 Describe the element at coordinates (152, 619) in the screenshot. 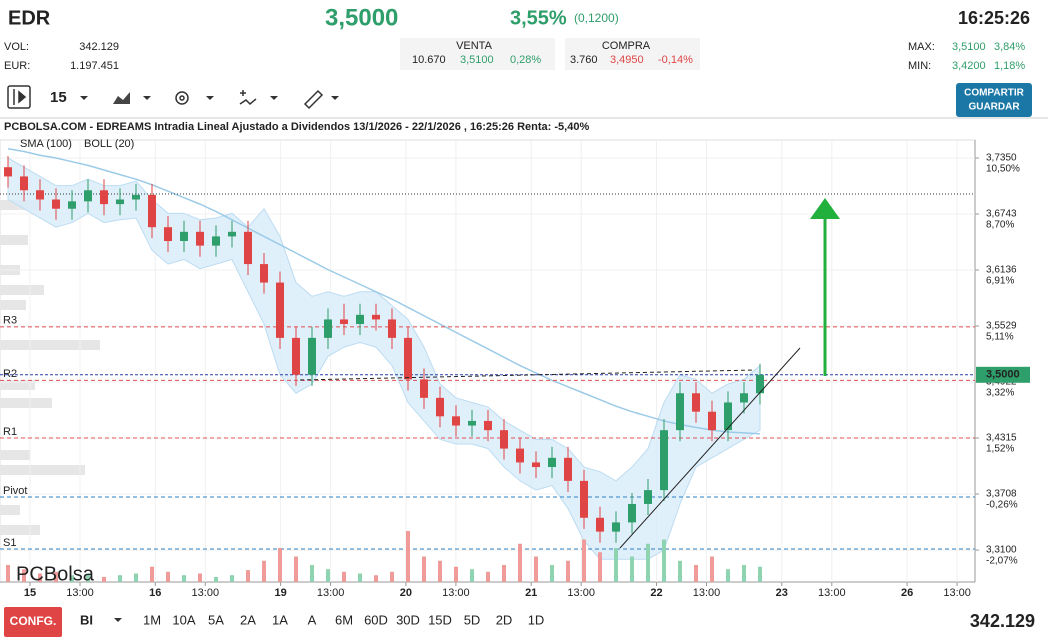

I see `range-button: 1M` at that location.